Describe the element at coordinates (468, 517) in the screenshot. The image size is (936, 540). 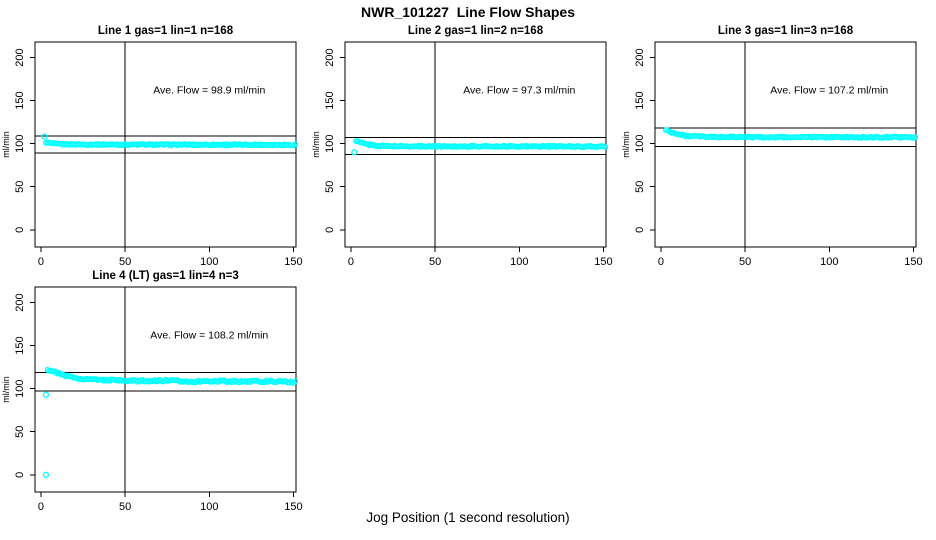
I see `x-axis-title: Jog Position (1 second resolution)` at that location.